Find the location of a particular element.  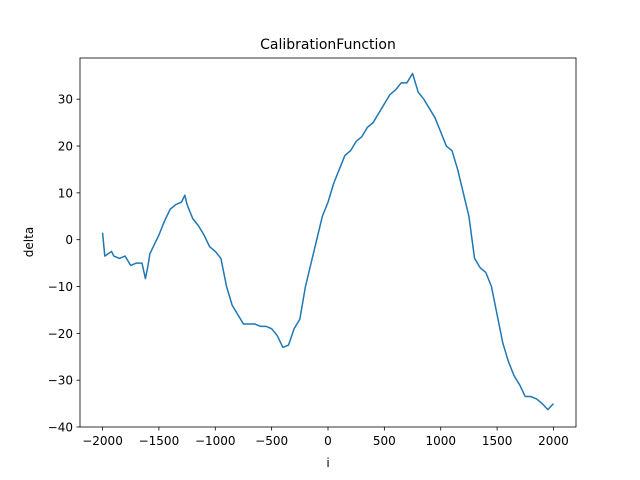

y-axis-label: delta is located at coordinates (29, 242).